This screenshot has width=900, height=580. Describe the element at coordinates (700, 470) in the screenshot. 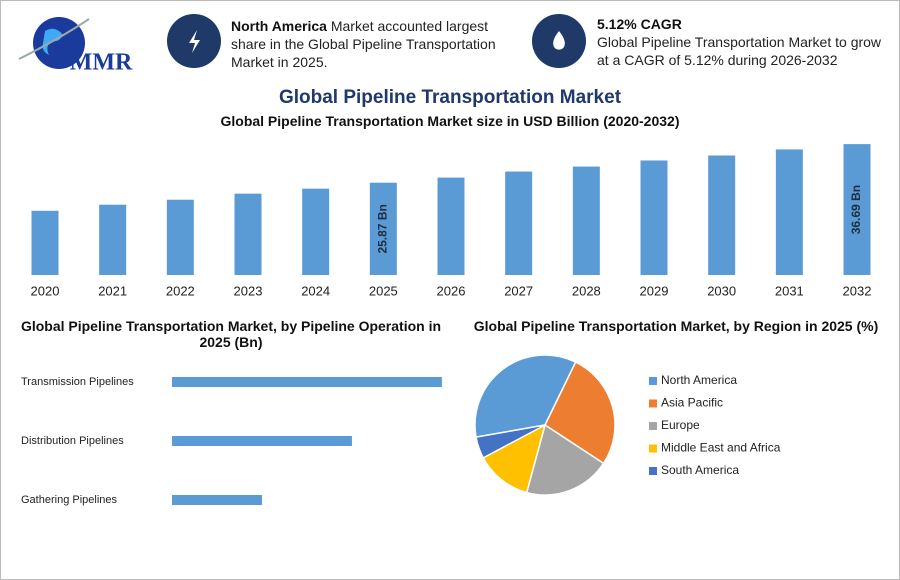

I see `legend-label: South America` at that location.